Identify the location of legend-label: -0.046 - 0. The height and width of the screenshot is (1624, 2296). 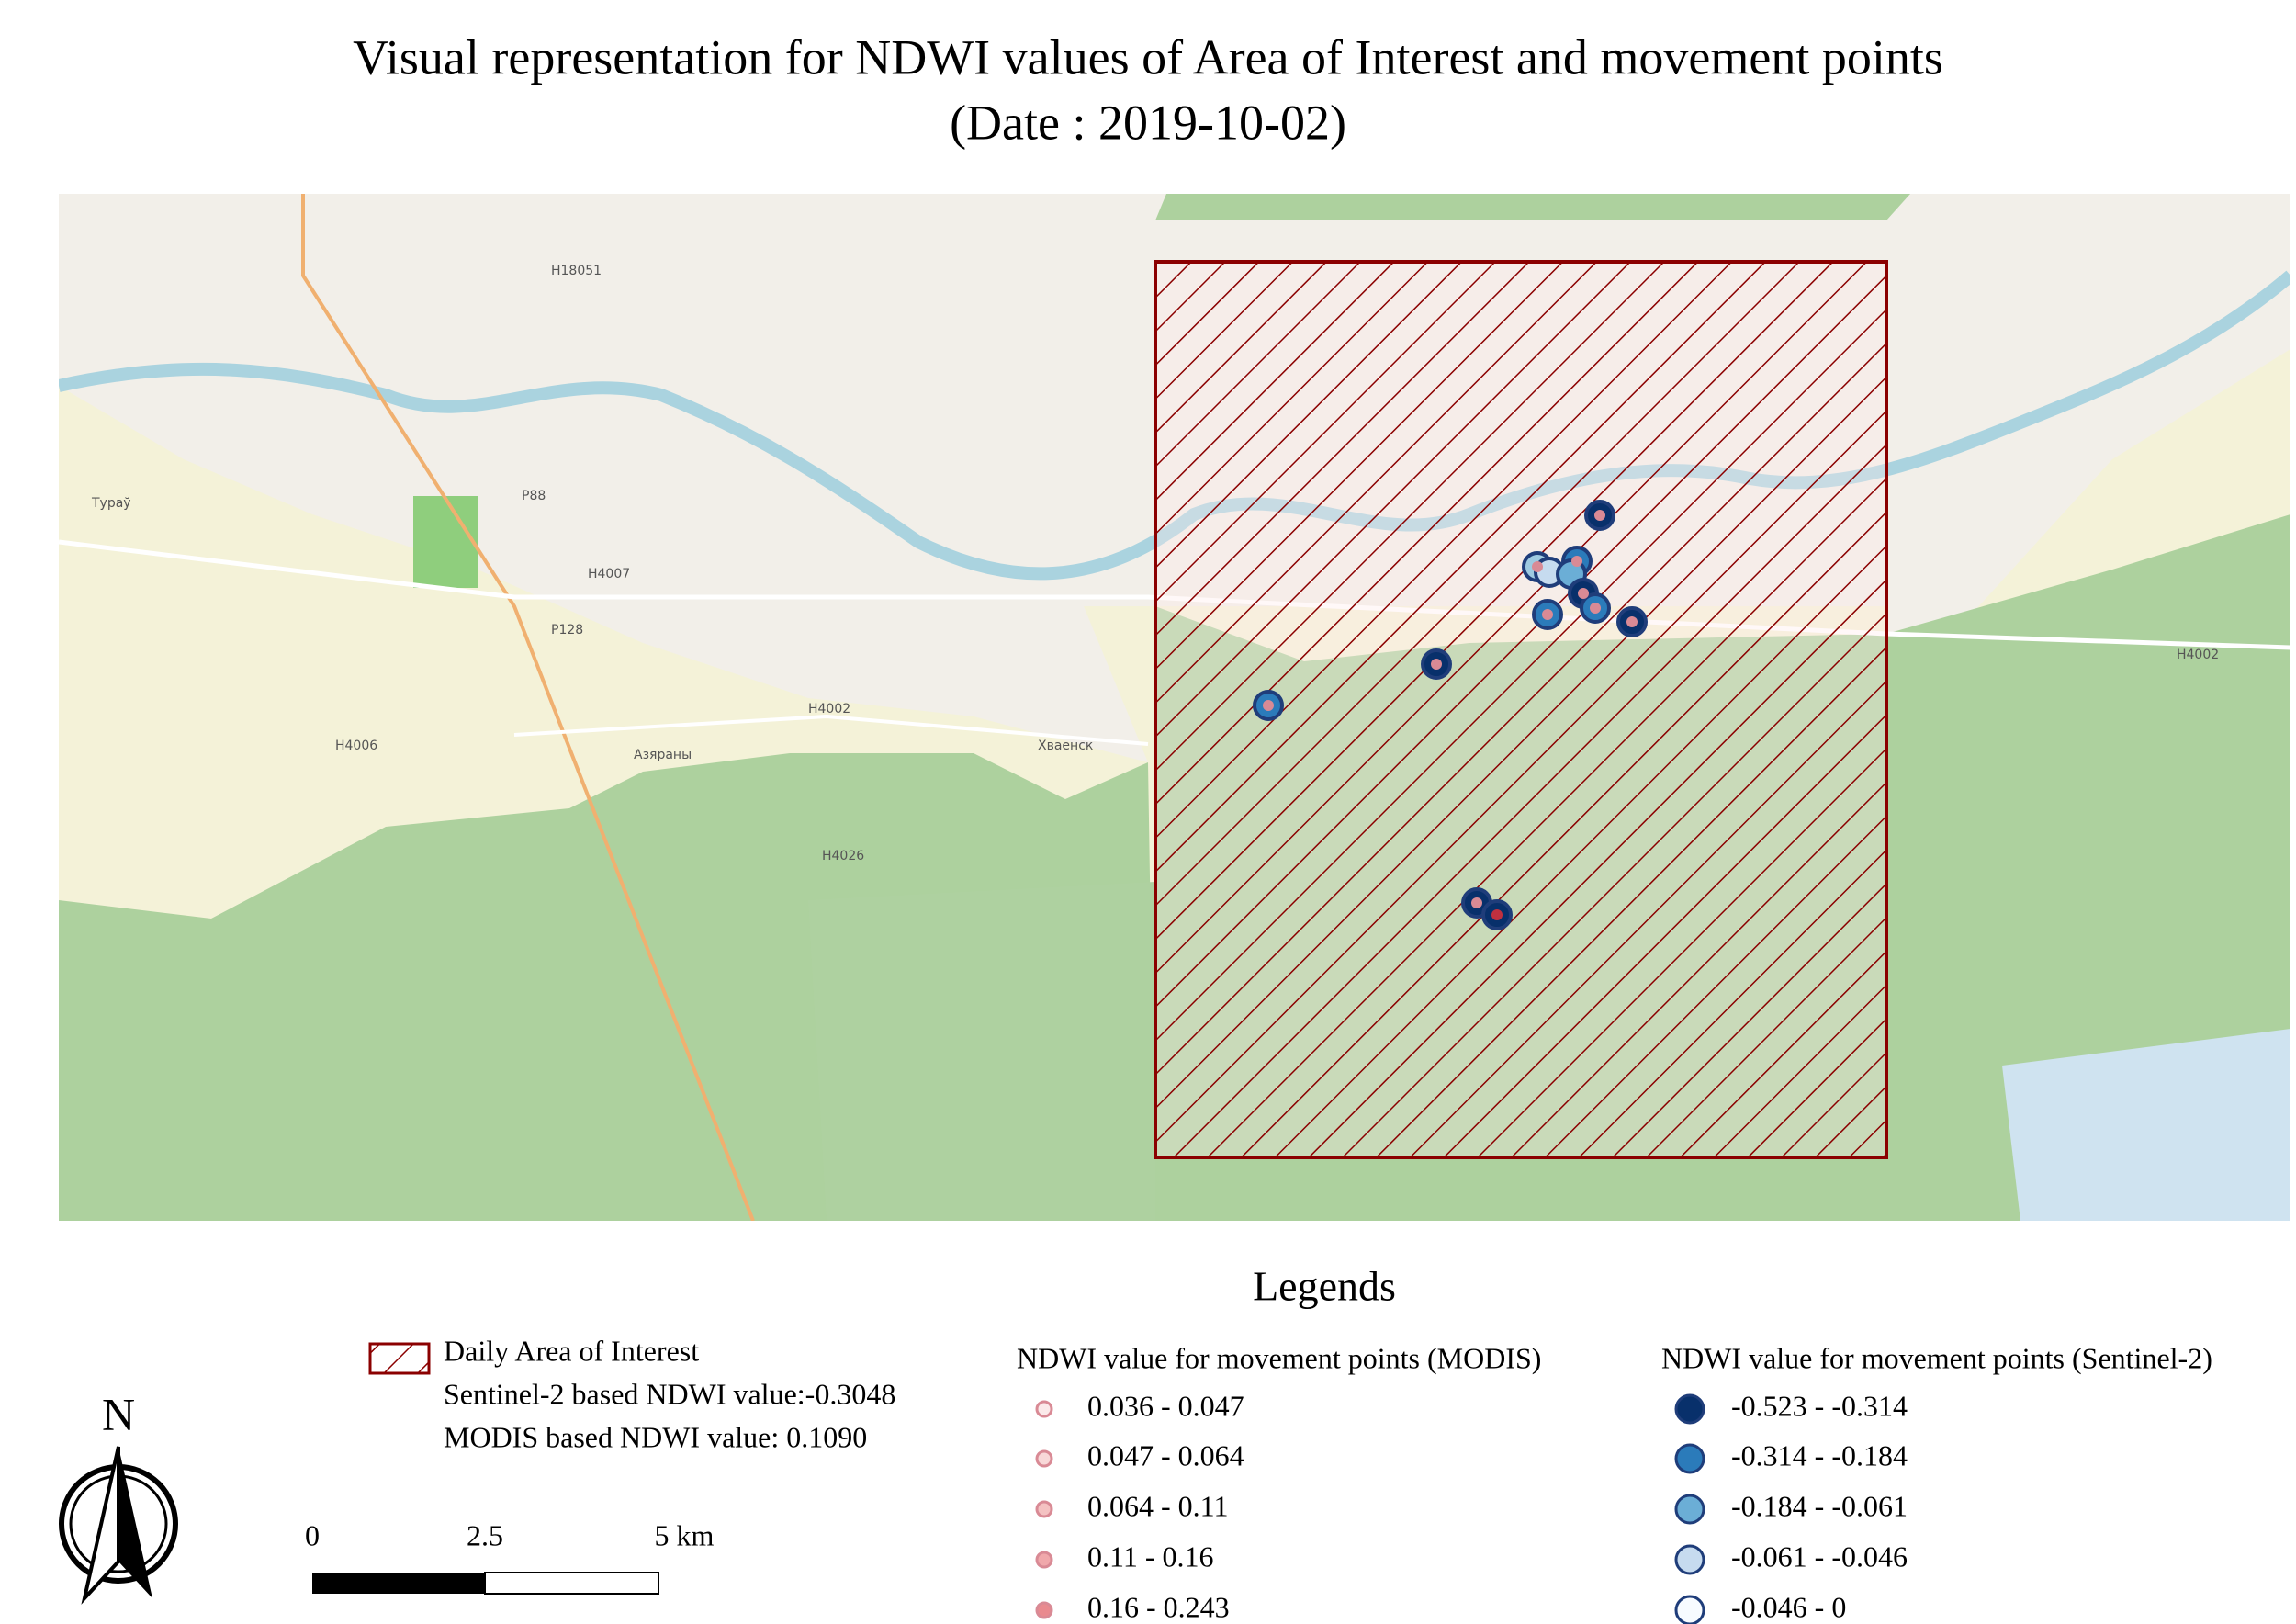
(1788, 1606).